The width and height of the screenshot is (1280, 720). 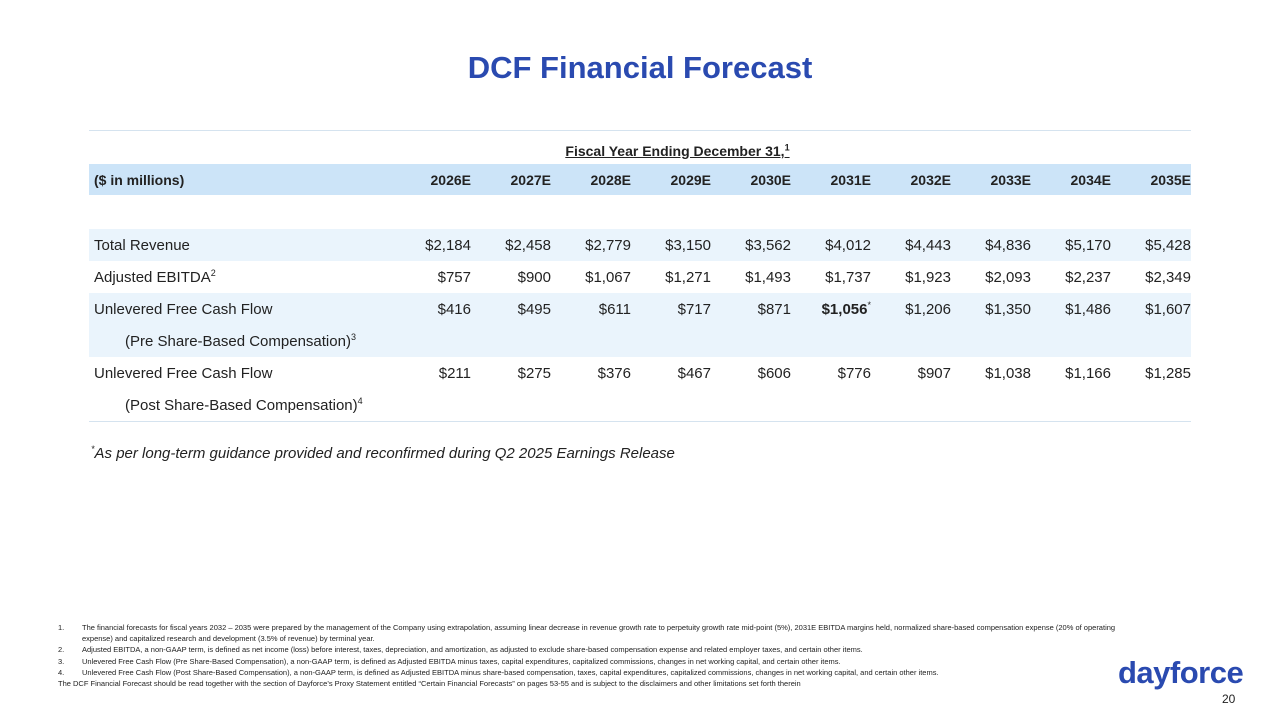 What do you see at coordinates (694, 373) in the screenshot?
I see `table-cell: $467` at bounding box center [694, 373].